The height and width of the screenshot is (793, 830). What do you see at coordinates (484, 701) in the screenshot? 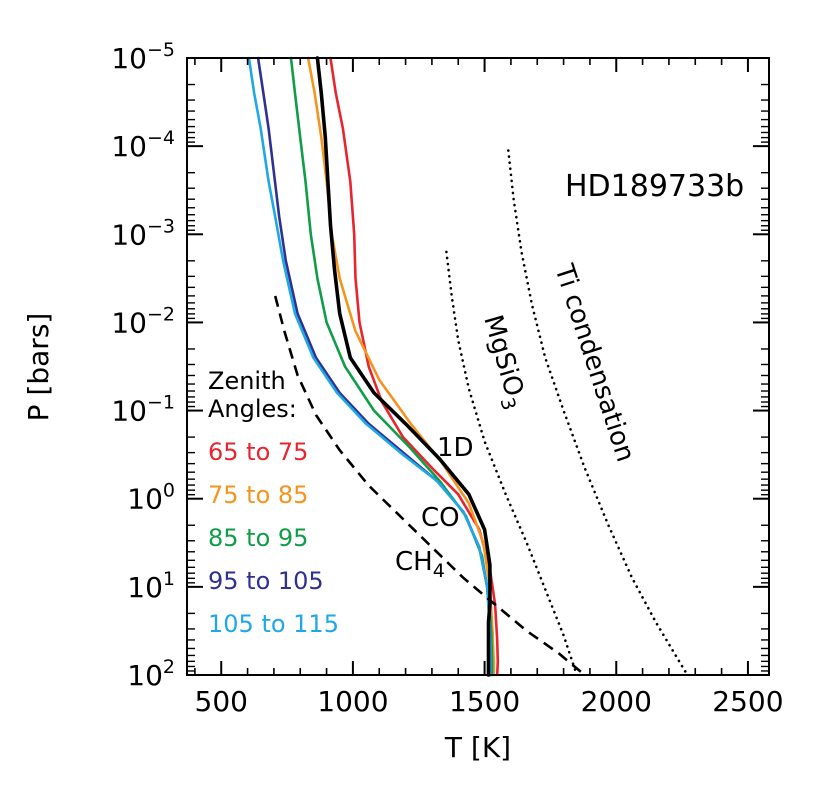
I see `x-tick-label: 1500` at bounding box center [484, 701].